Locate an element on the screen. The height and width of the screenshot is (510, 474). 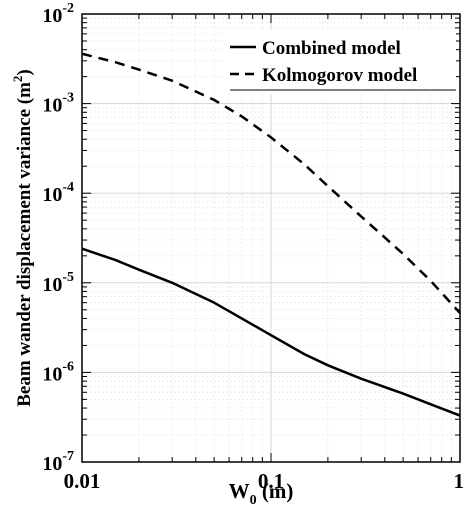
y-tick-label: 10⁻⁵ is located at coordinates (58, 283).